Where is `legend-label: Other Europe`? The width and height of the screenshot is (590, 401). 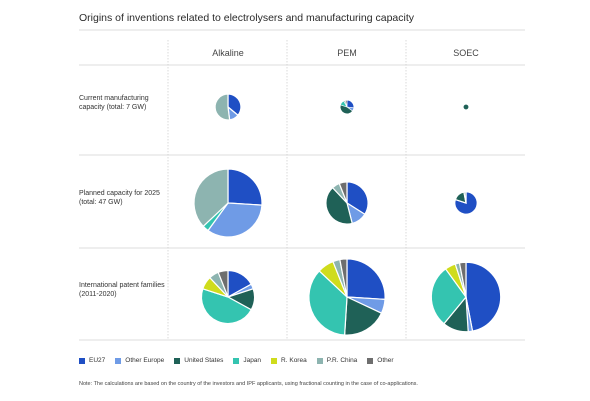
legend-label: Other Europe is located at coordinates (145, 360).